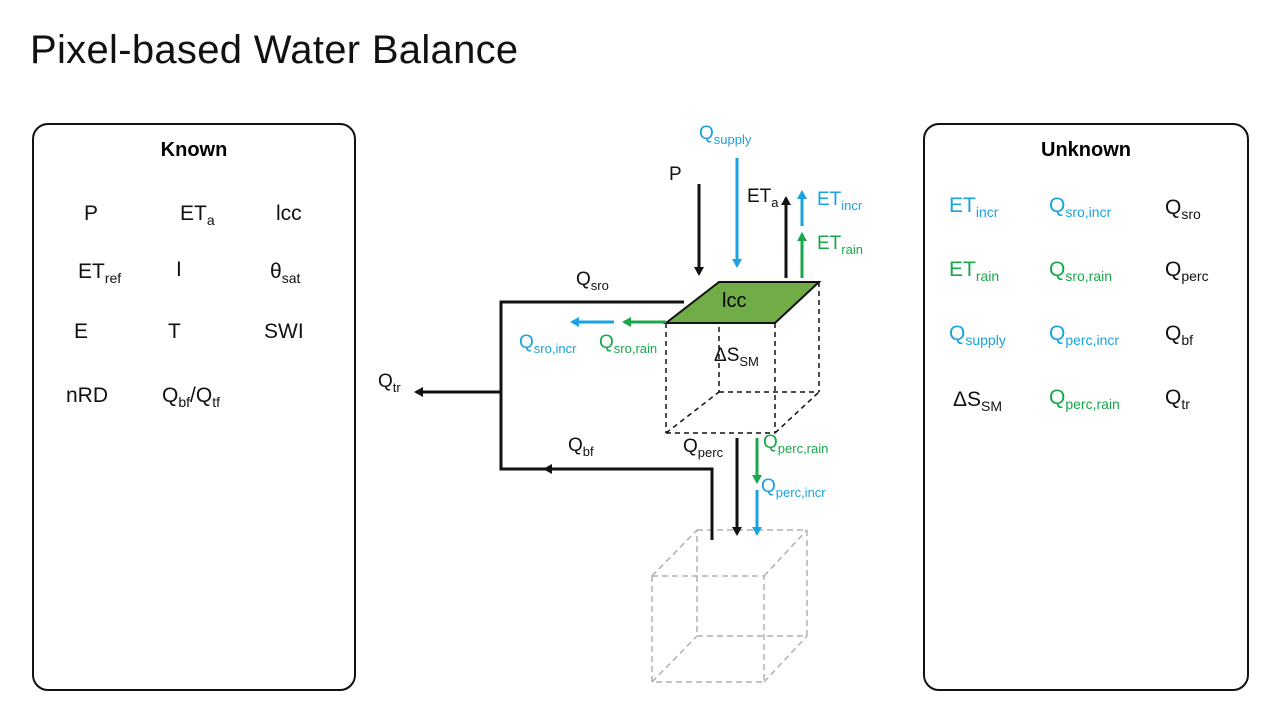 This screenshot has height=720, width=1280. Describe the element at coordinates (592, 281) in the screenshot. I see `q-sro-label: Qsro` at that location.